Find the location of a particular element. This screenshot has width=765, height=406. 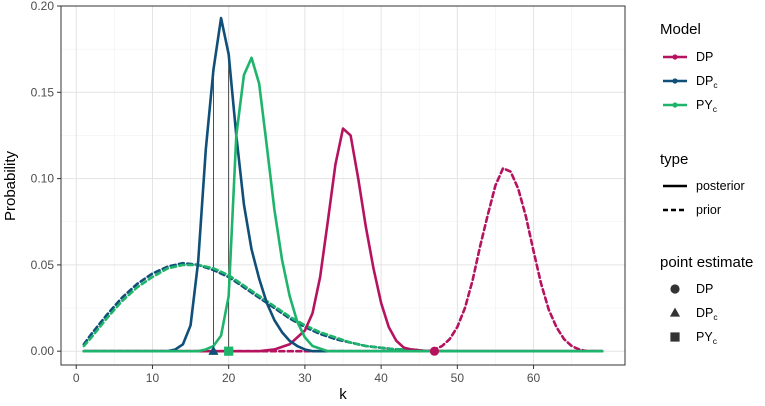

point-estimate-pyc is located at coordinates (229, 351).